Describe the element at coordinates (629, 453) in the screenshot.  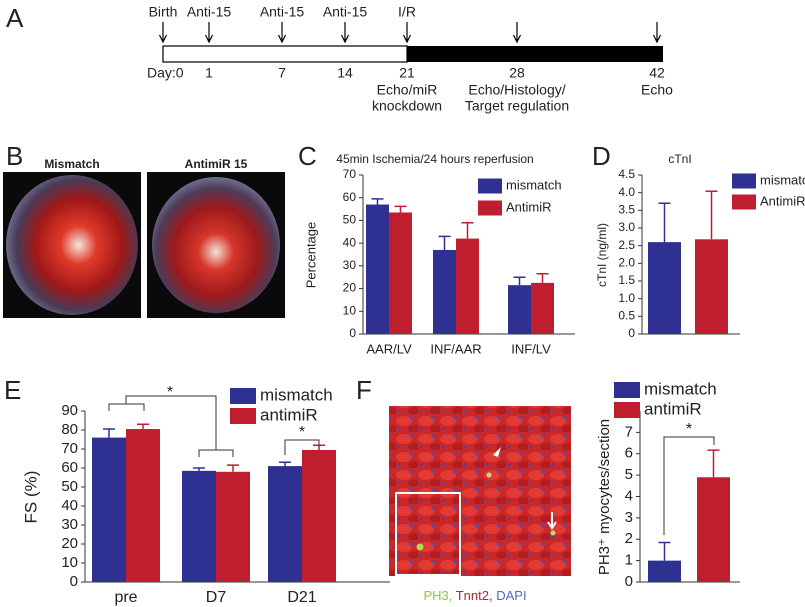
I see `y-tick-label: 6` at that location.